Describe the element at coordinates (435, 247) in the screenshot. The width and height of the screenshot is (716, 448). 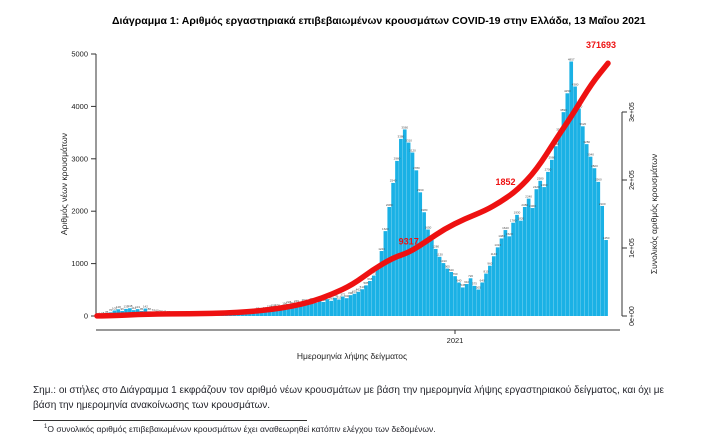
I see `bar-value-label: 1280` at that location.